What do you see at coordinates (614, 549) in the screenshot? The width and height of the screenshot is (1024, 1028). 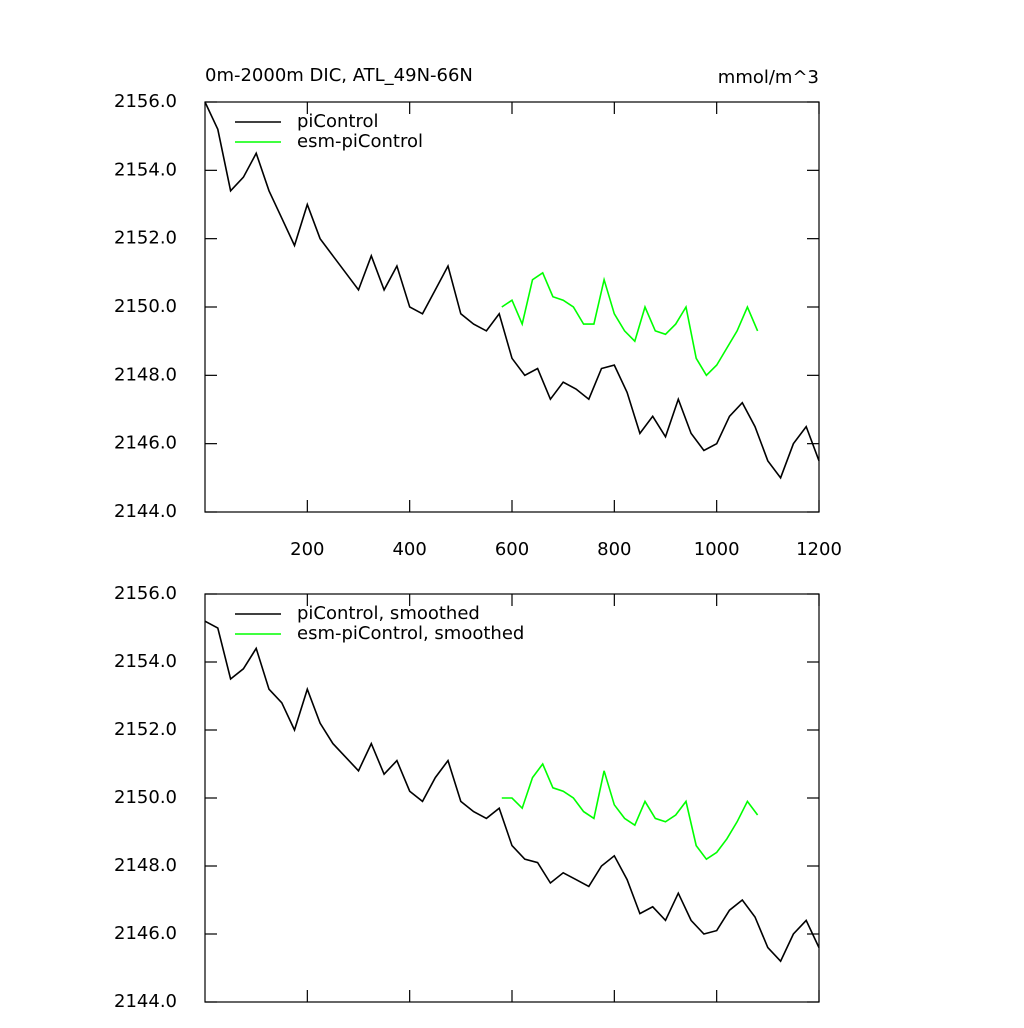 I see `x-tick-label: 800` at bounding box center [614, 549].